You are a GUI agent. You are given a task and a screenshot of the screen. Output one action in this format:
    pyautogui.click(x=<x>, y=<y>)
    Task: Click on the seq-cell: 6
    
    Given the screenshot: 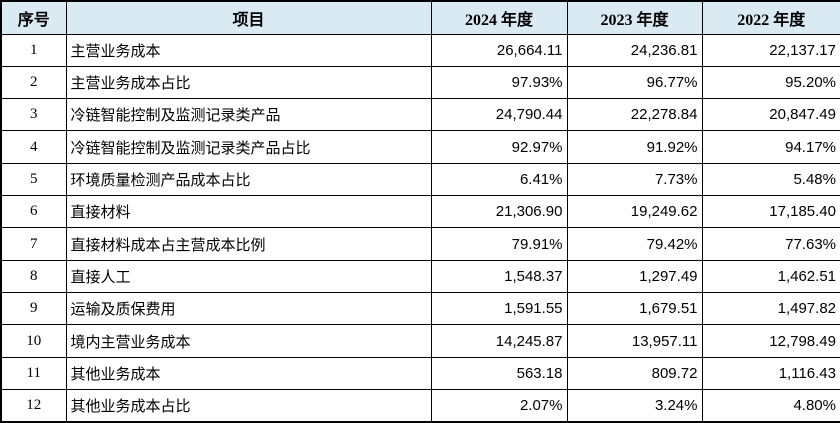 What is the action you would take?
    pyautogui.click(x=33, y=212)
    